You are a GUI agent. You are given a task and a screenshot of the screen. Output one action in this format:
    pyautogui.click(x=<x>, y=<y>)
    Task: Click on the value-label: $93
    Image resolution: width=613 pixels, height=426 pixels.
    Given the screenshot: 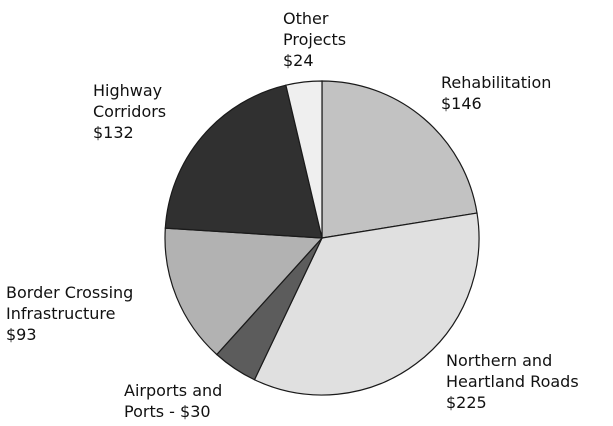 What is the action you would take?
    pyautogui.click(x=21, y=334)
    